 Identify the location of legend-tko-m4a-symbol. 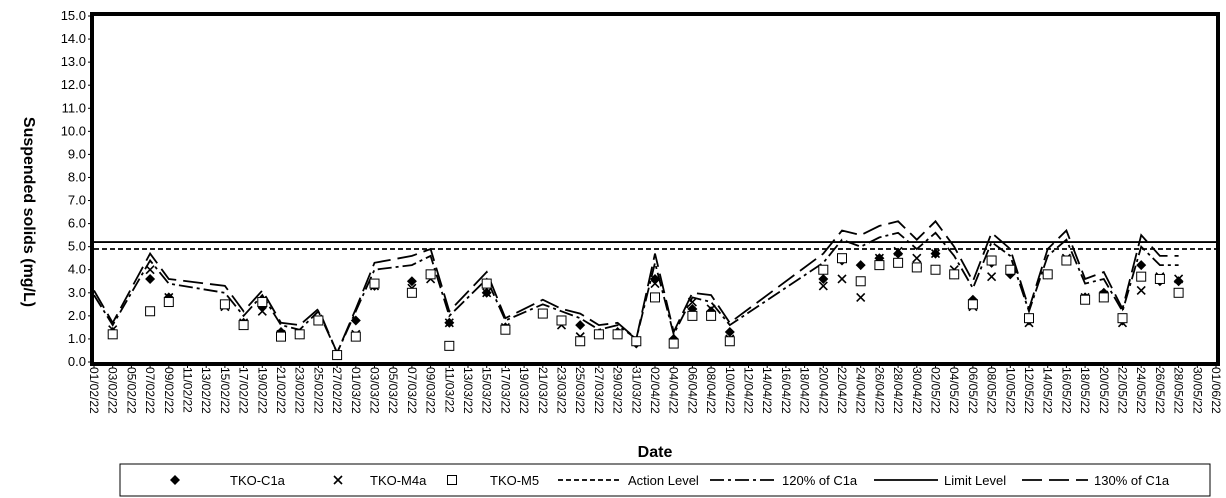
(338, 480).